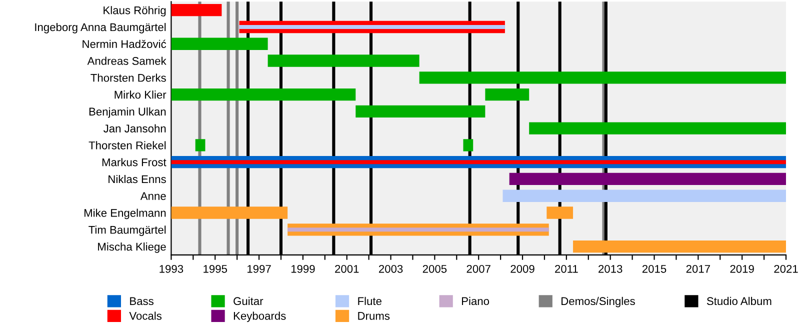 Image resolution: width=800 pixels, height=332 pixels. What do you see at coordinates (739, 301) in the screenshot?
I see `legend-label: Studio Album` at bounding box center [739, 301].